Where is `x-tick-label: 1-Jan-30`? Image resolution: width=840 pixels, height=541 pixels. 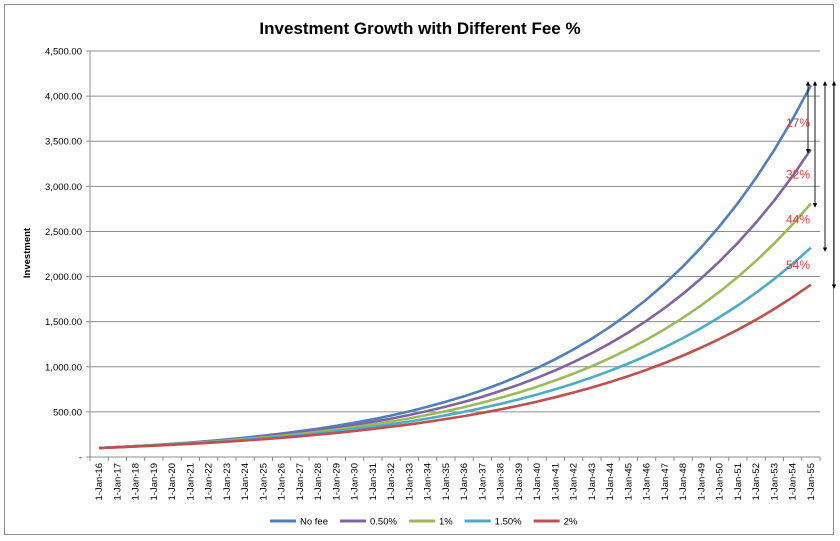 x-tick-label: 1-Jan-30 is located at coordinates (355, 482).